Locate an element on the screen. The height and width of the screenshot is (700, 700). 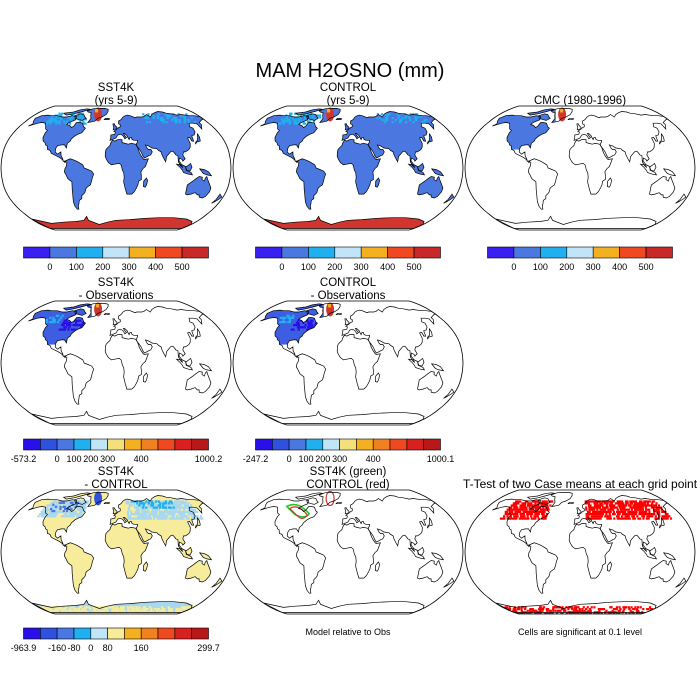
colorbar-tick-label: 0 is located at coordinates (281, 267).